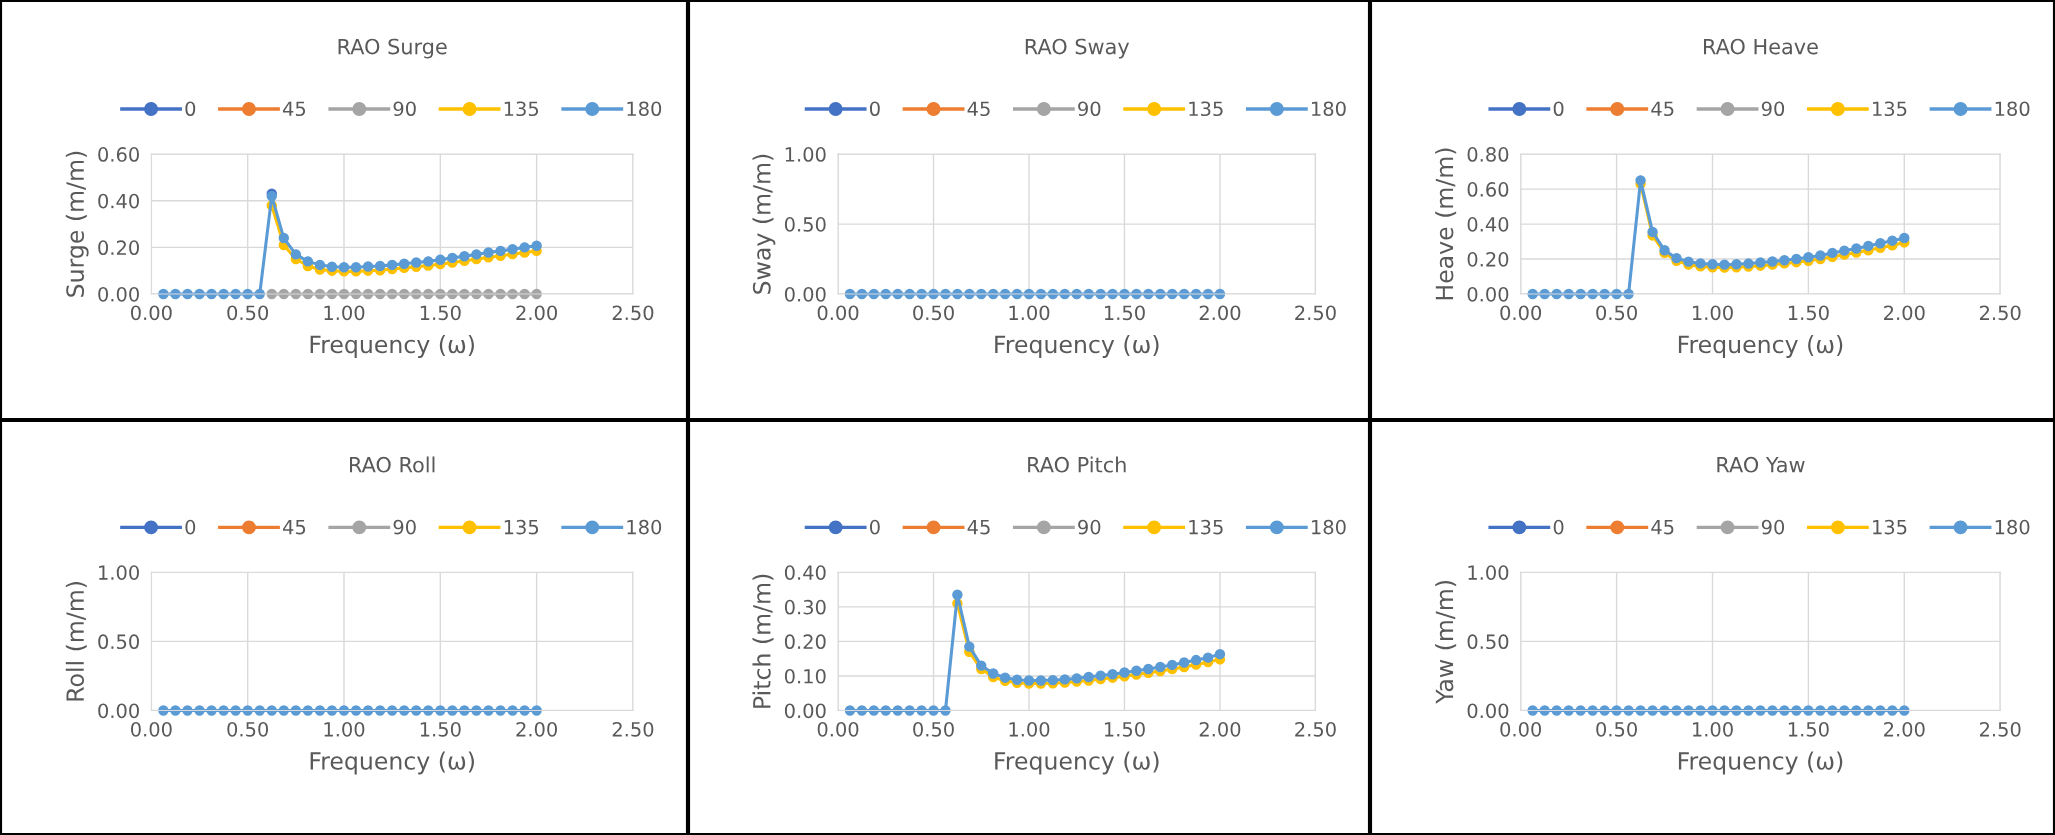 The width and height of the screenshot is (2055, 835). What do you see at coordinates (1890, 109) in the screenshot?
I see `legend-label: 135` at bounding box center [1890, 109].